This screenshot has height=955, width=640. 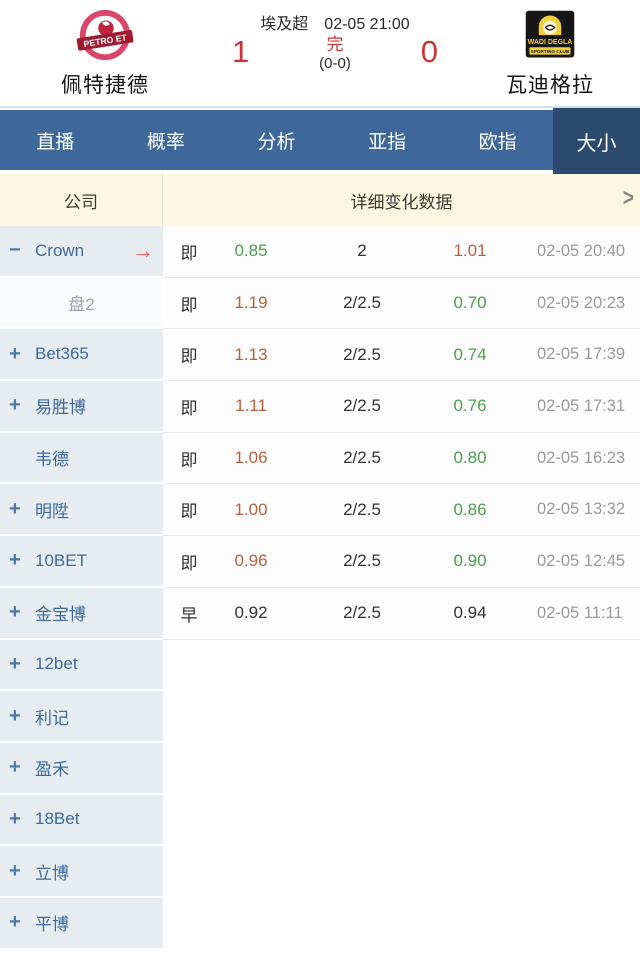 What do you see at coordinates (52, 460) in the screenshot?
I see `company-name: 韦德` at bounding box center [52, 460].